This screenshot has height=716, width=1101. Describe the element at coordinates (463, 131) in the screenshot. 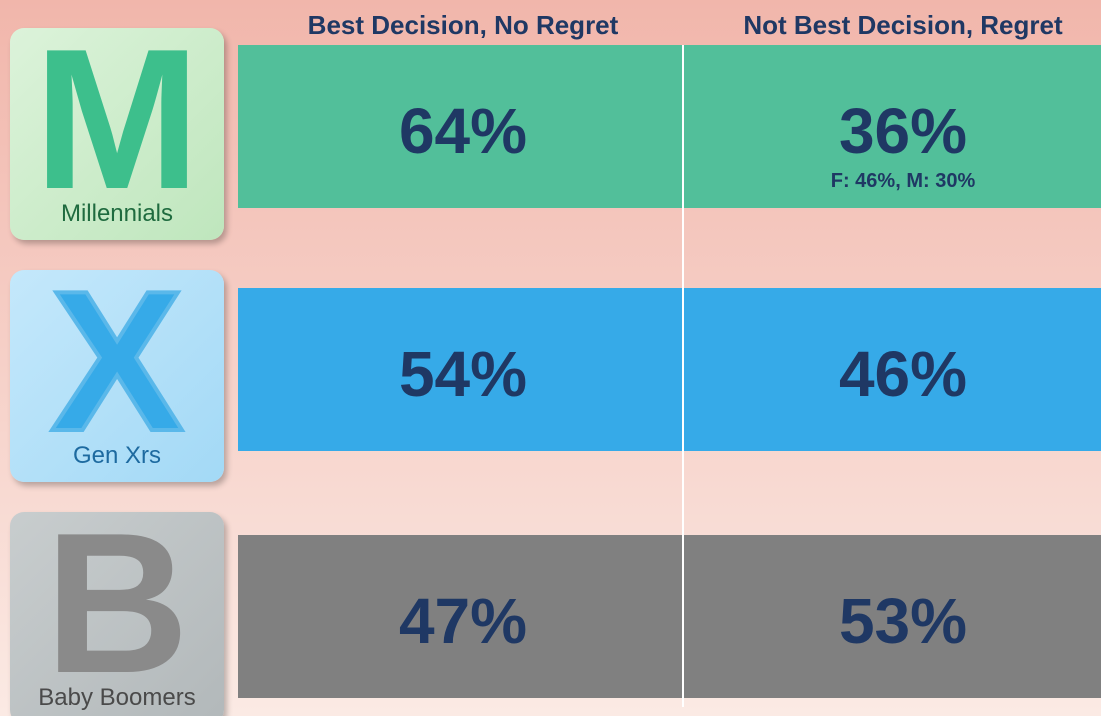

I see `cell-value: 64%` at that location.